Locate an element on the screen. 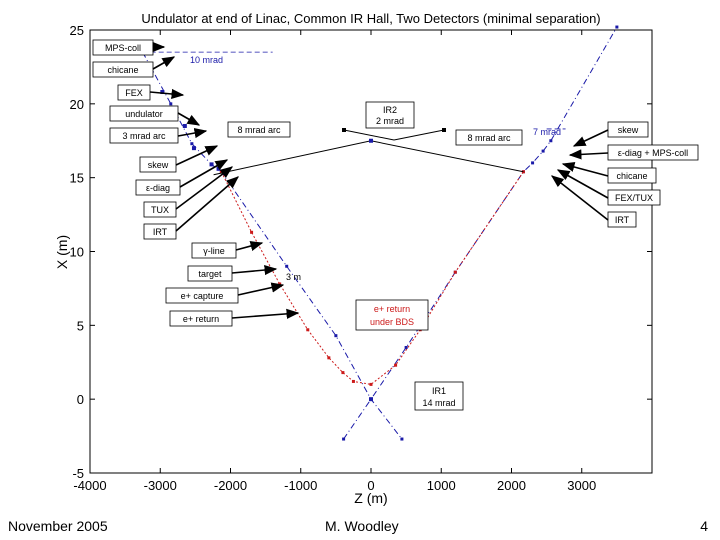 The image size is (720, 540). annotation-eplus-return: e+ return is located at coordinates (234, 317).